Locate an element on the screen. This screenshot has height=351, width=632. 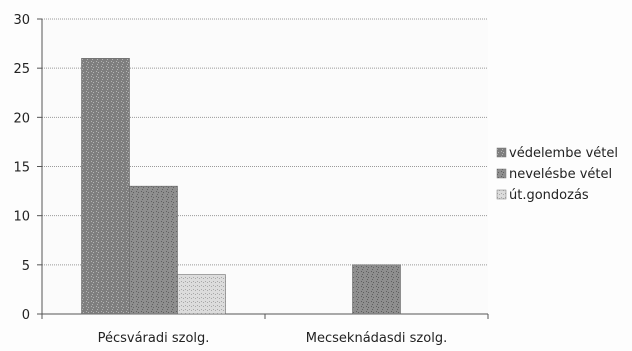
category-label: Pécsváradi szolg. is located at coordinates (154, 338).